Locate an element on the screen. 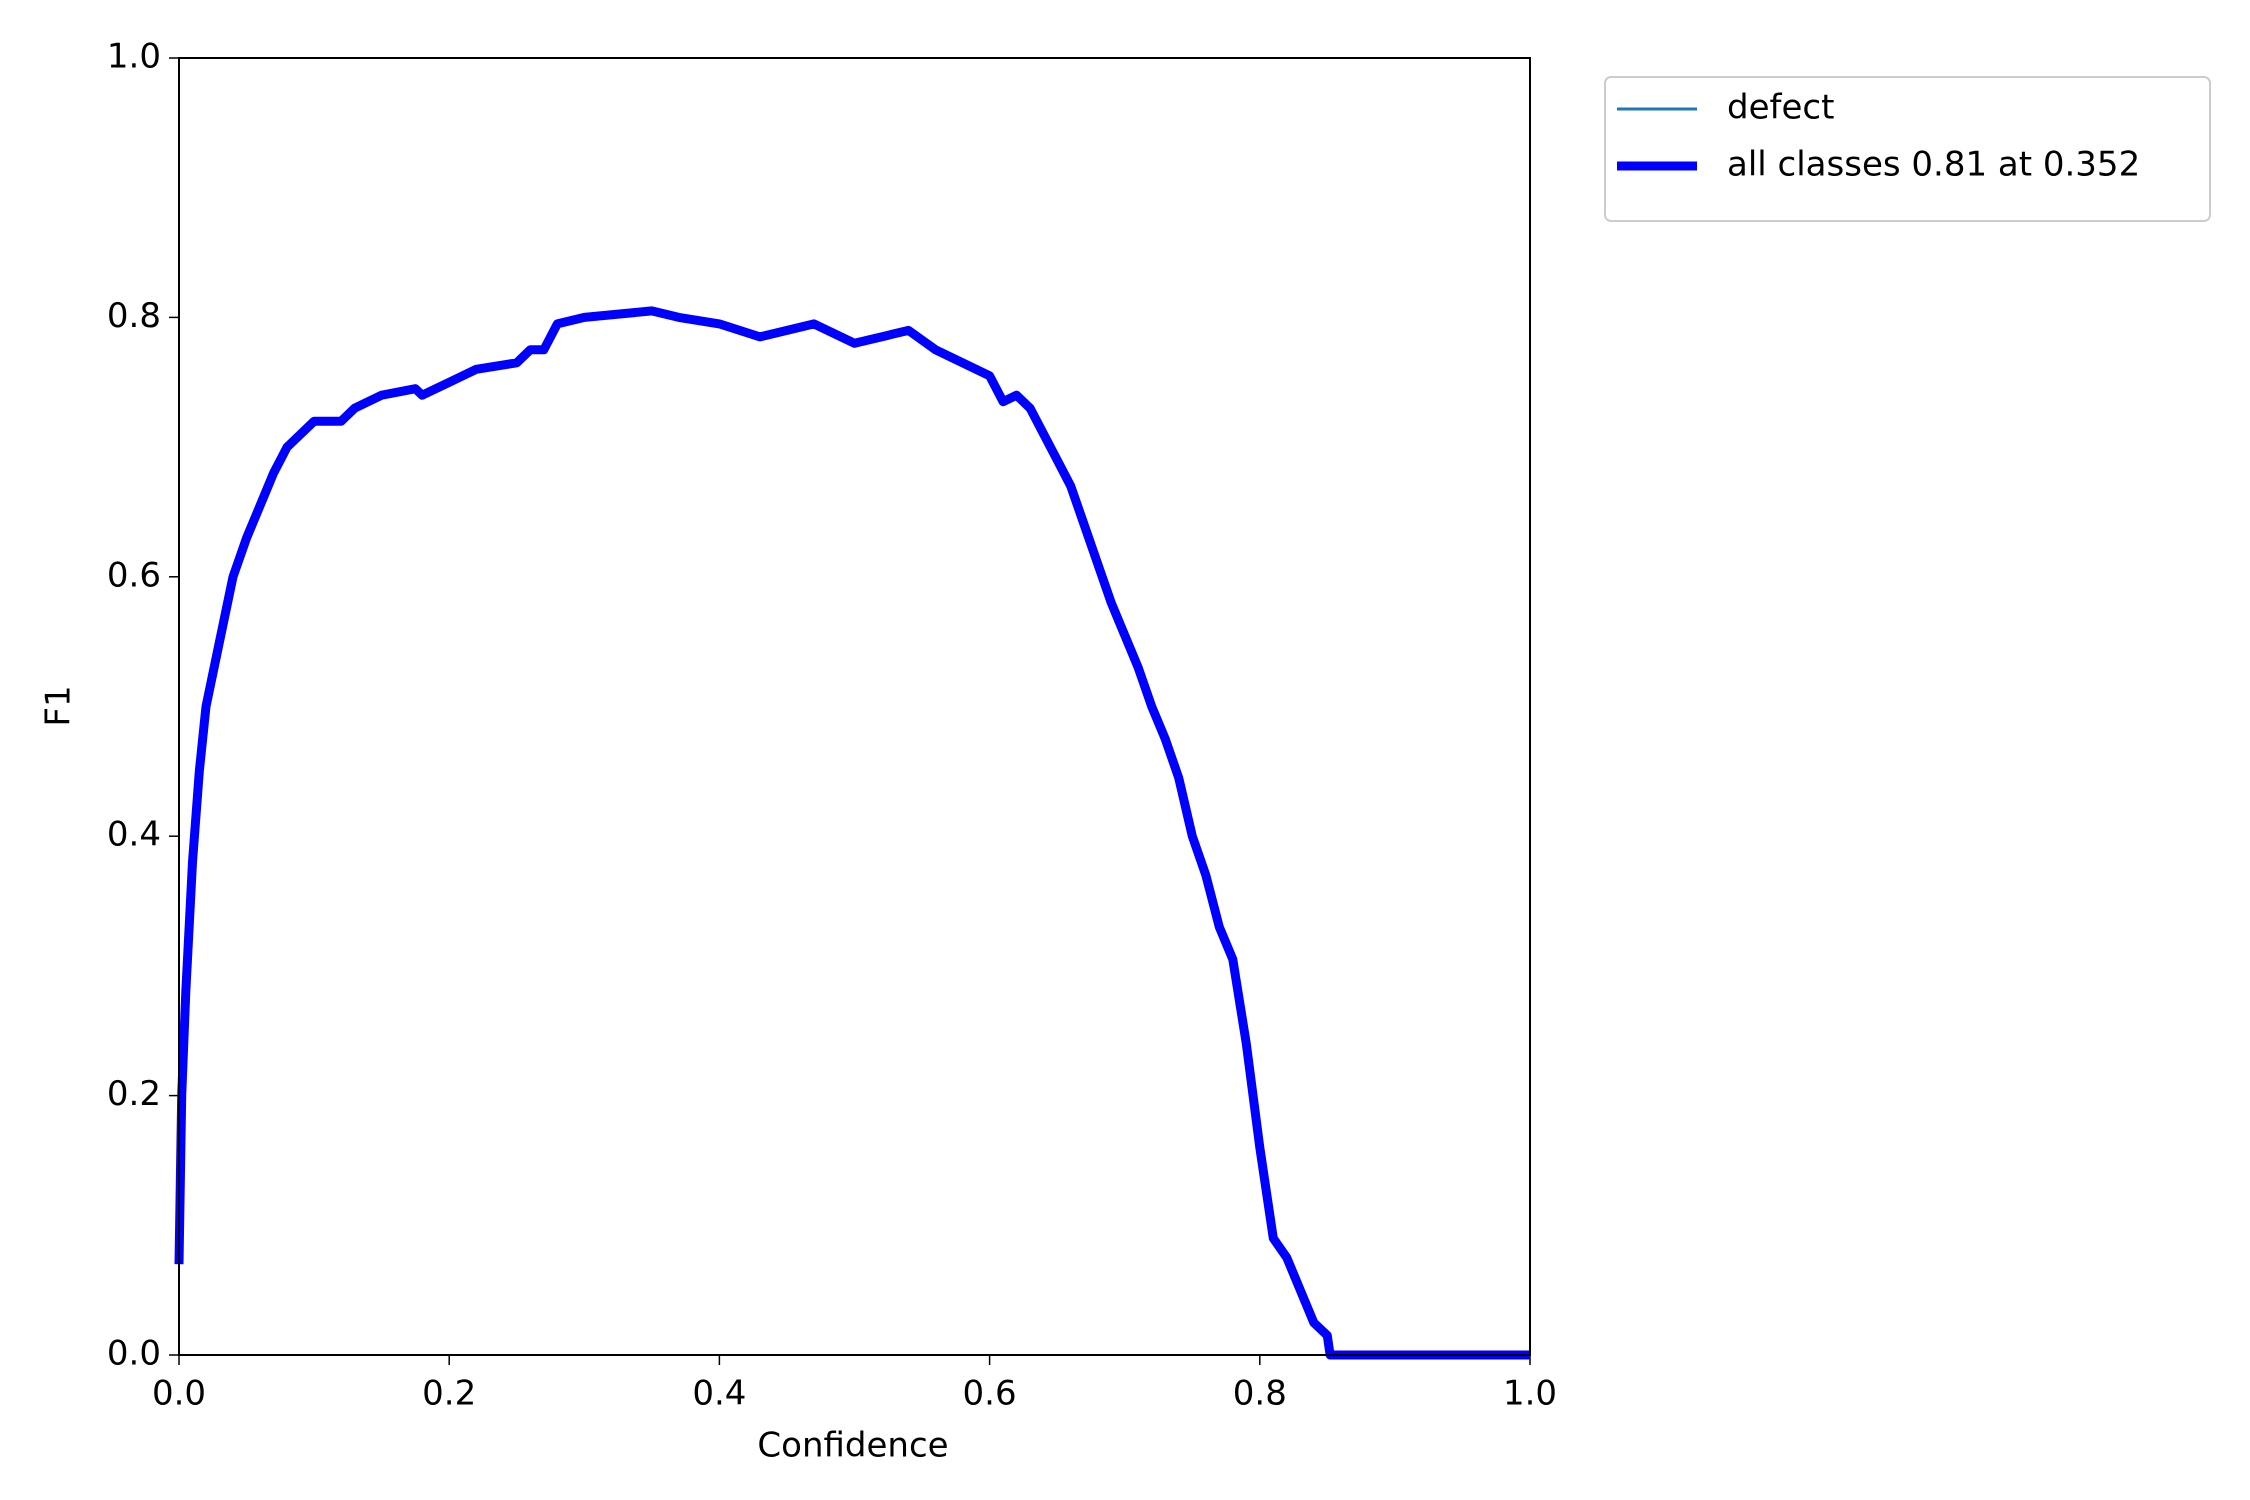 The image size is (2250, 1500). x-tick-label: 1.0 is located at coordinates (1530, 1394).